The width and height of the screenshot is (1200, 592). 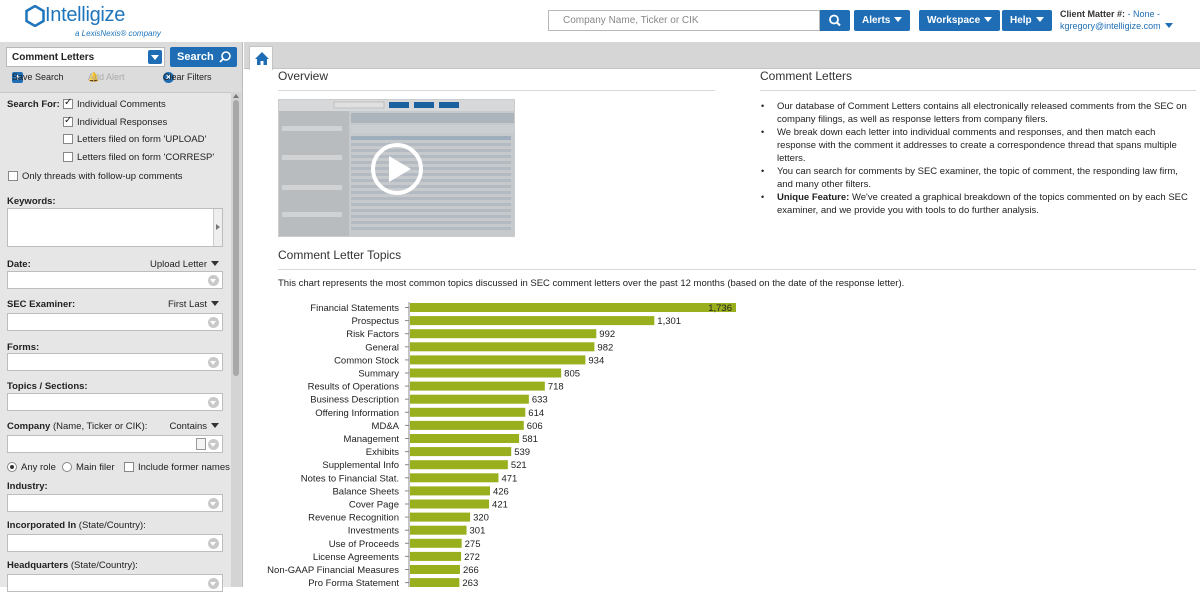 I want to click on industry-input, so click(x=115, y=503).